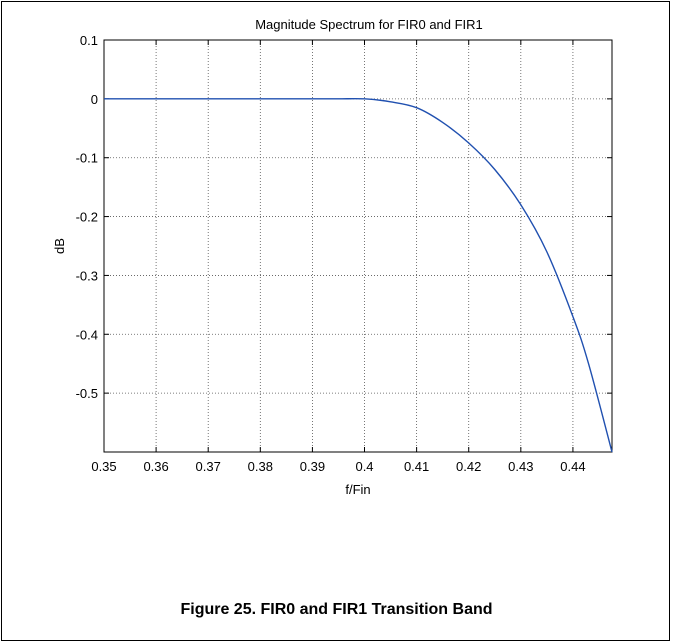  I want to click on x-tick-label: 0.44, so click(572, 466).